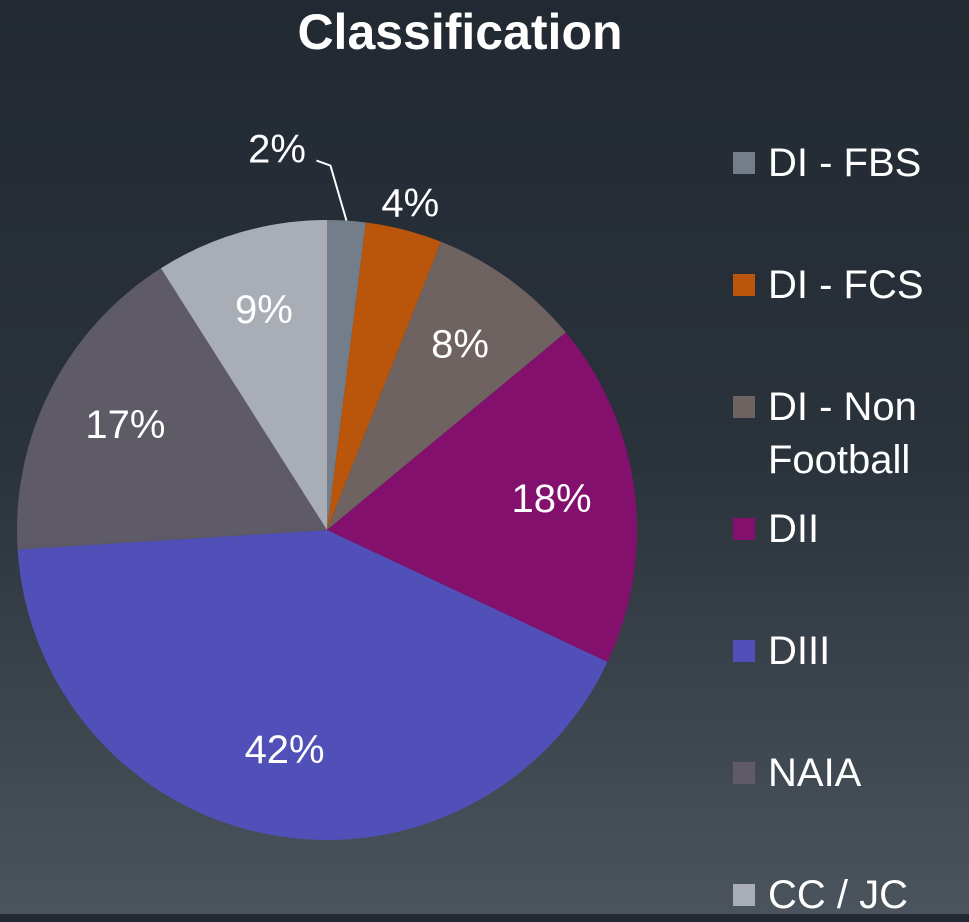 This screenshot has width=969, height=922. I want to click on legend-item: DI - FCS, so click(851, 285).